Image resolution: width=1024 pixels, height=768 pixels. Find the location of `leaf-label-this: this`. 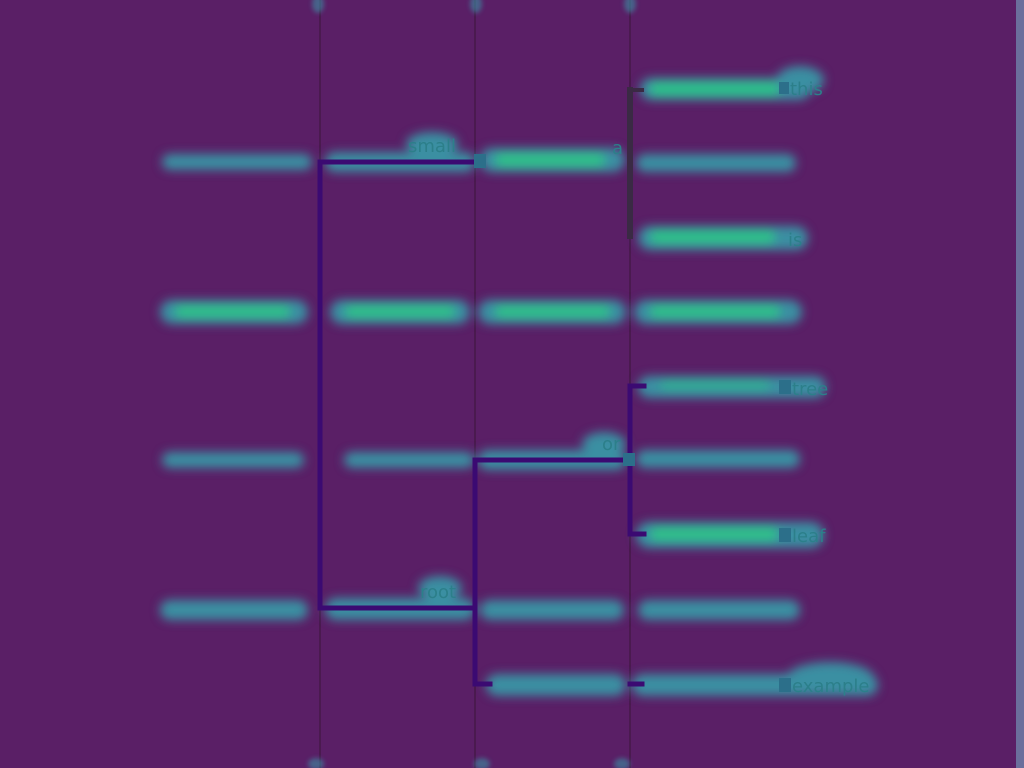

leaf-label-this: this is located at coordinates (806, 89).